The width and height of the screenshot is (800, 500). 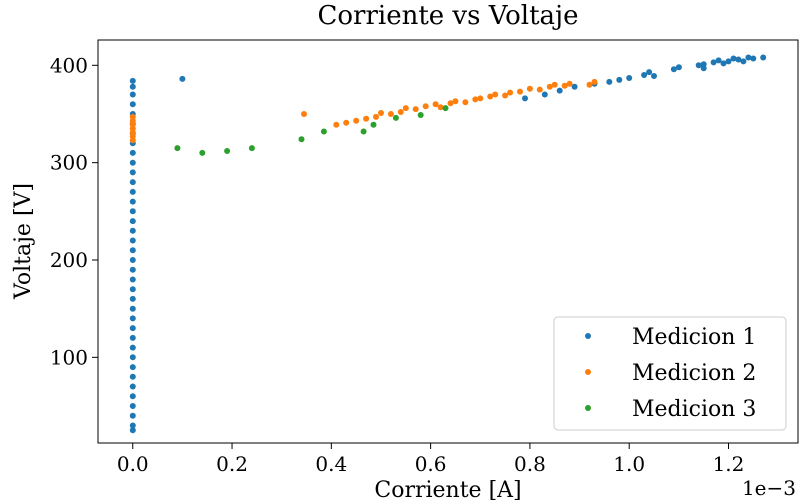 I want to click on legend: Medicion 1 Medicion 2 Medicion 3, so click(x=670, y=373).